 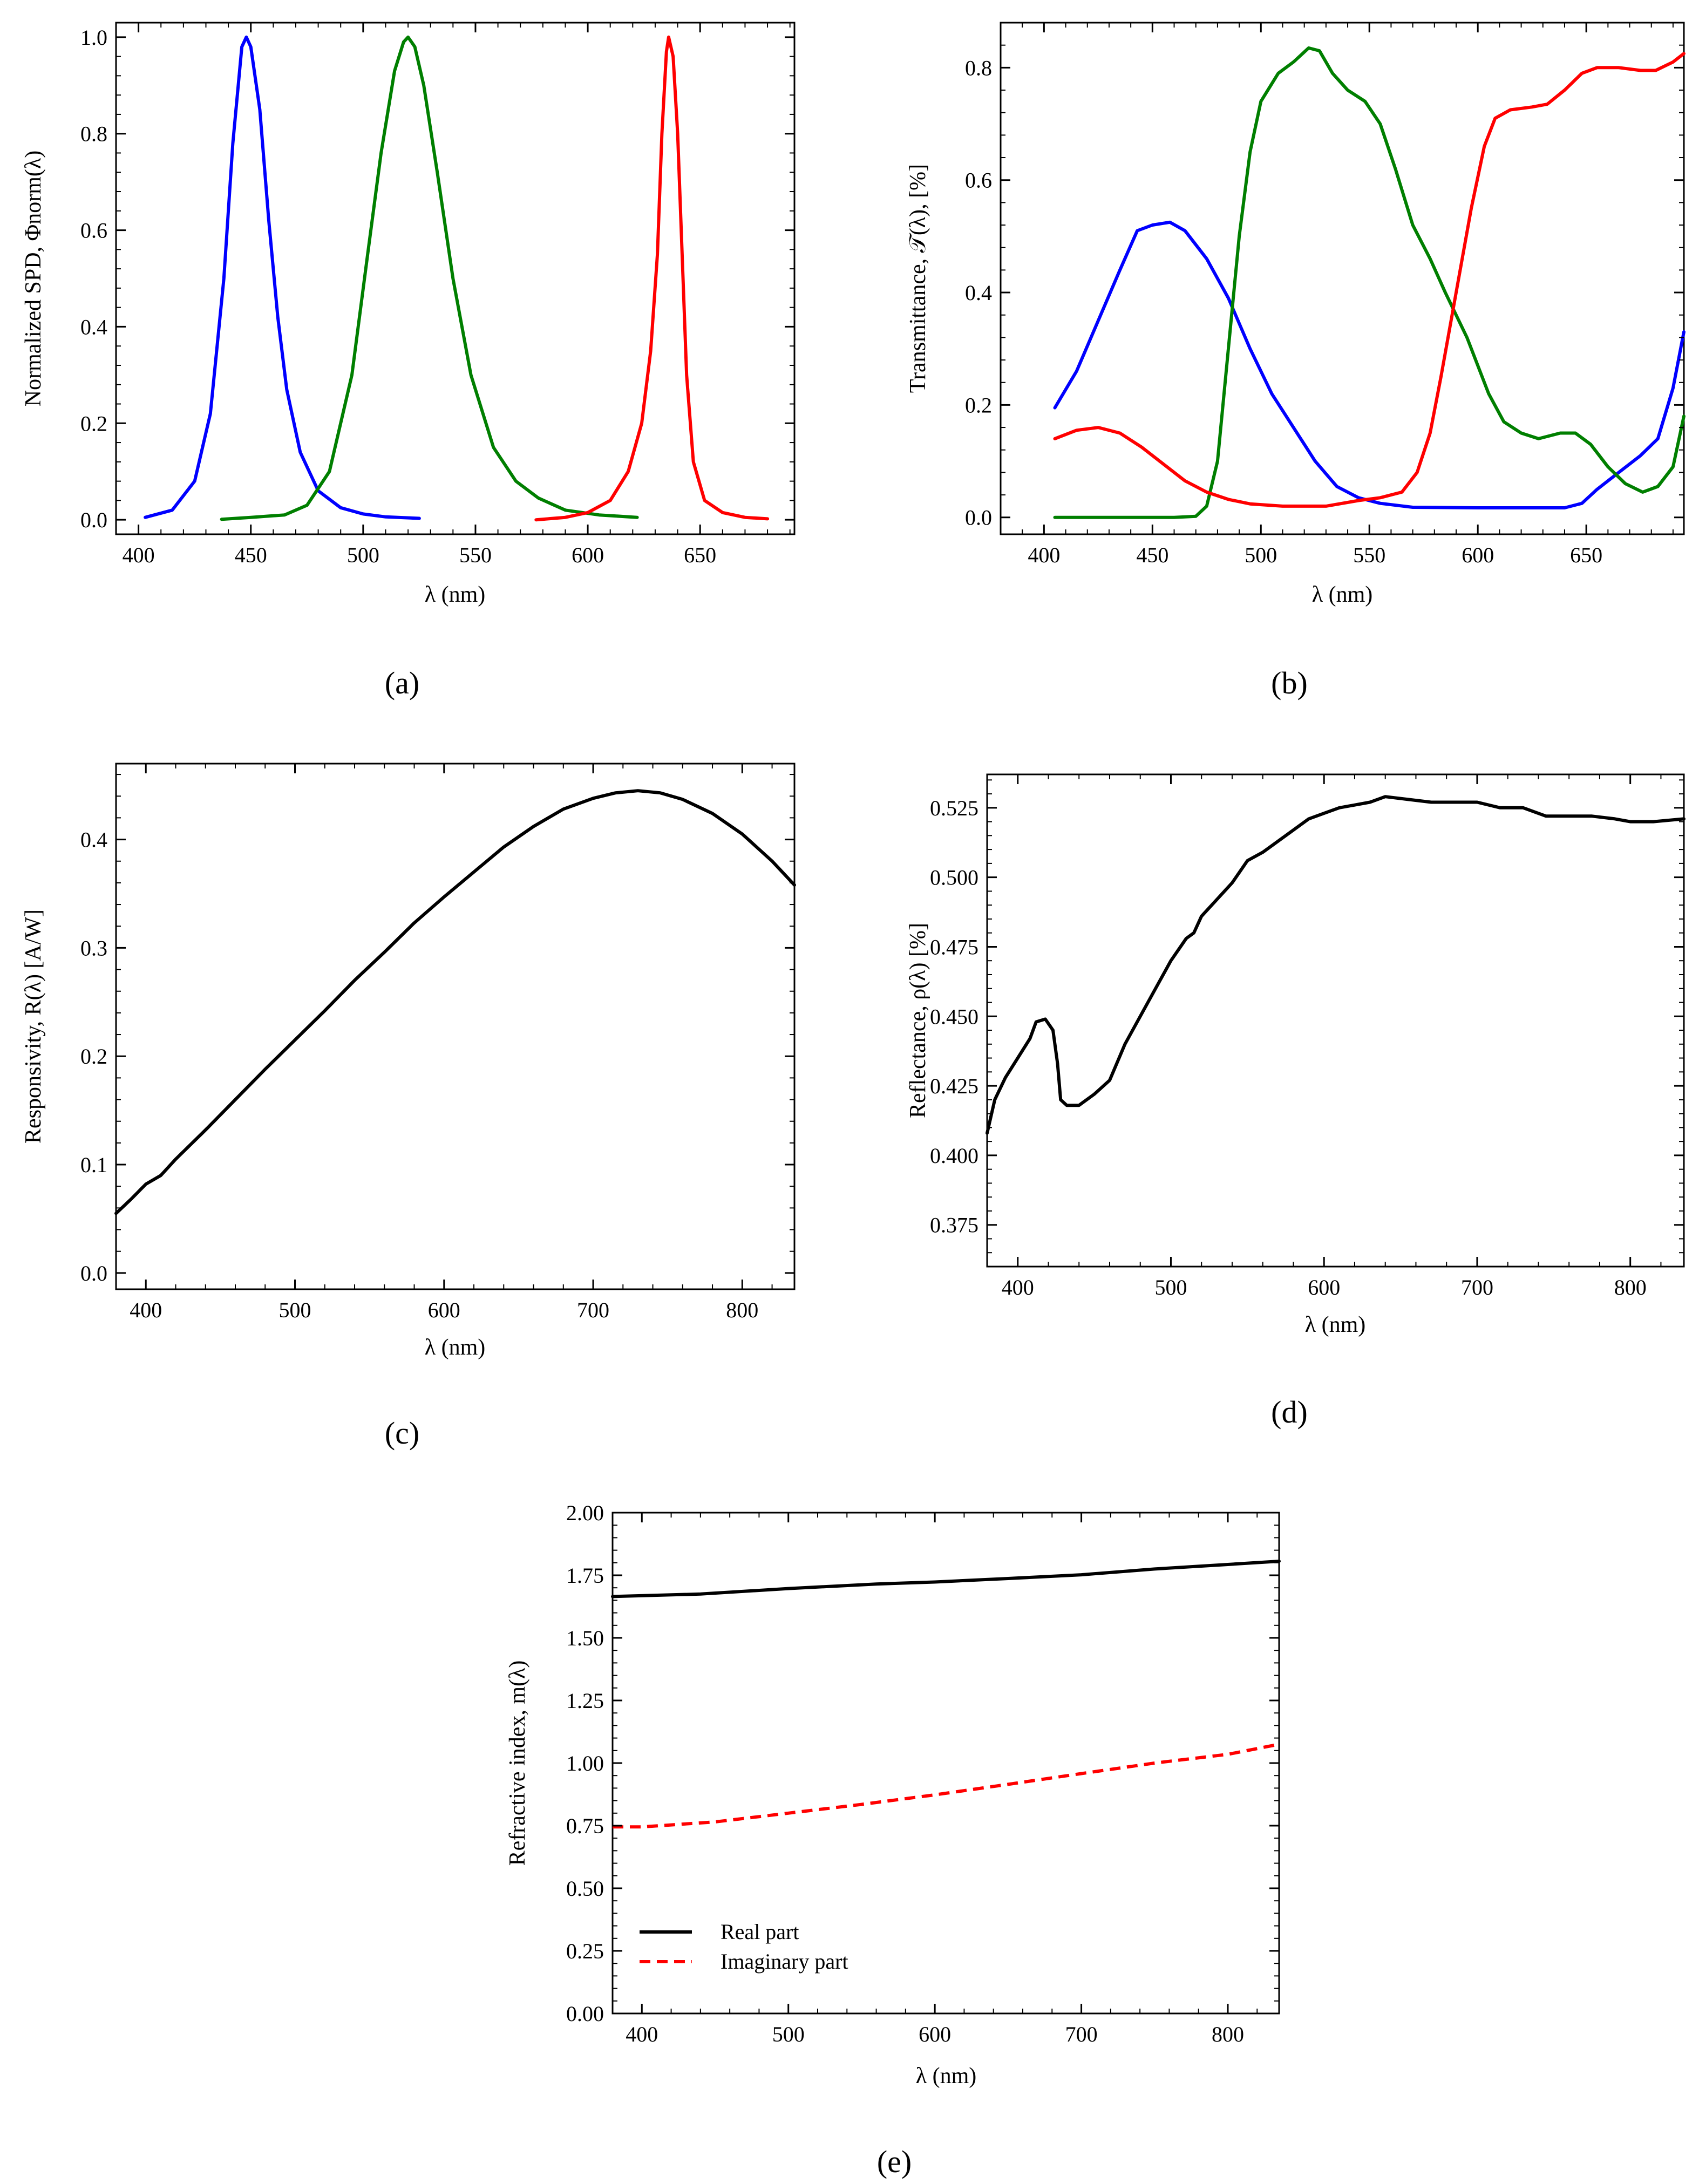 What do you see at coordinates (954, 1225) in the screenshot?
I see `y-tick-label: 0.375` at bounding box center [954, 1225].